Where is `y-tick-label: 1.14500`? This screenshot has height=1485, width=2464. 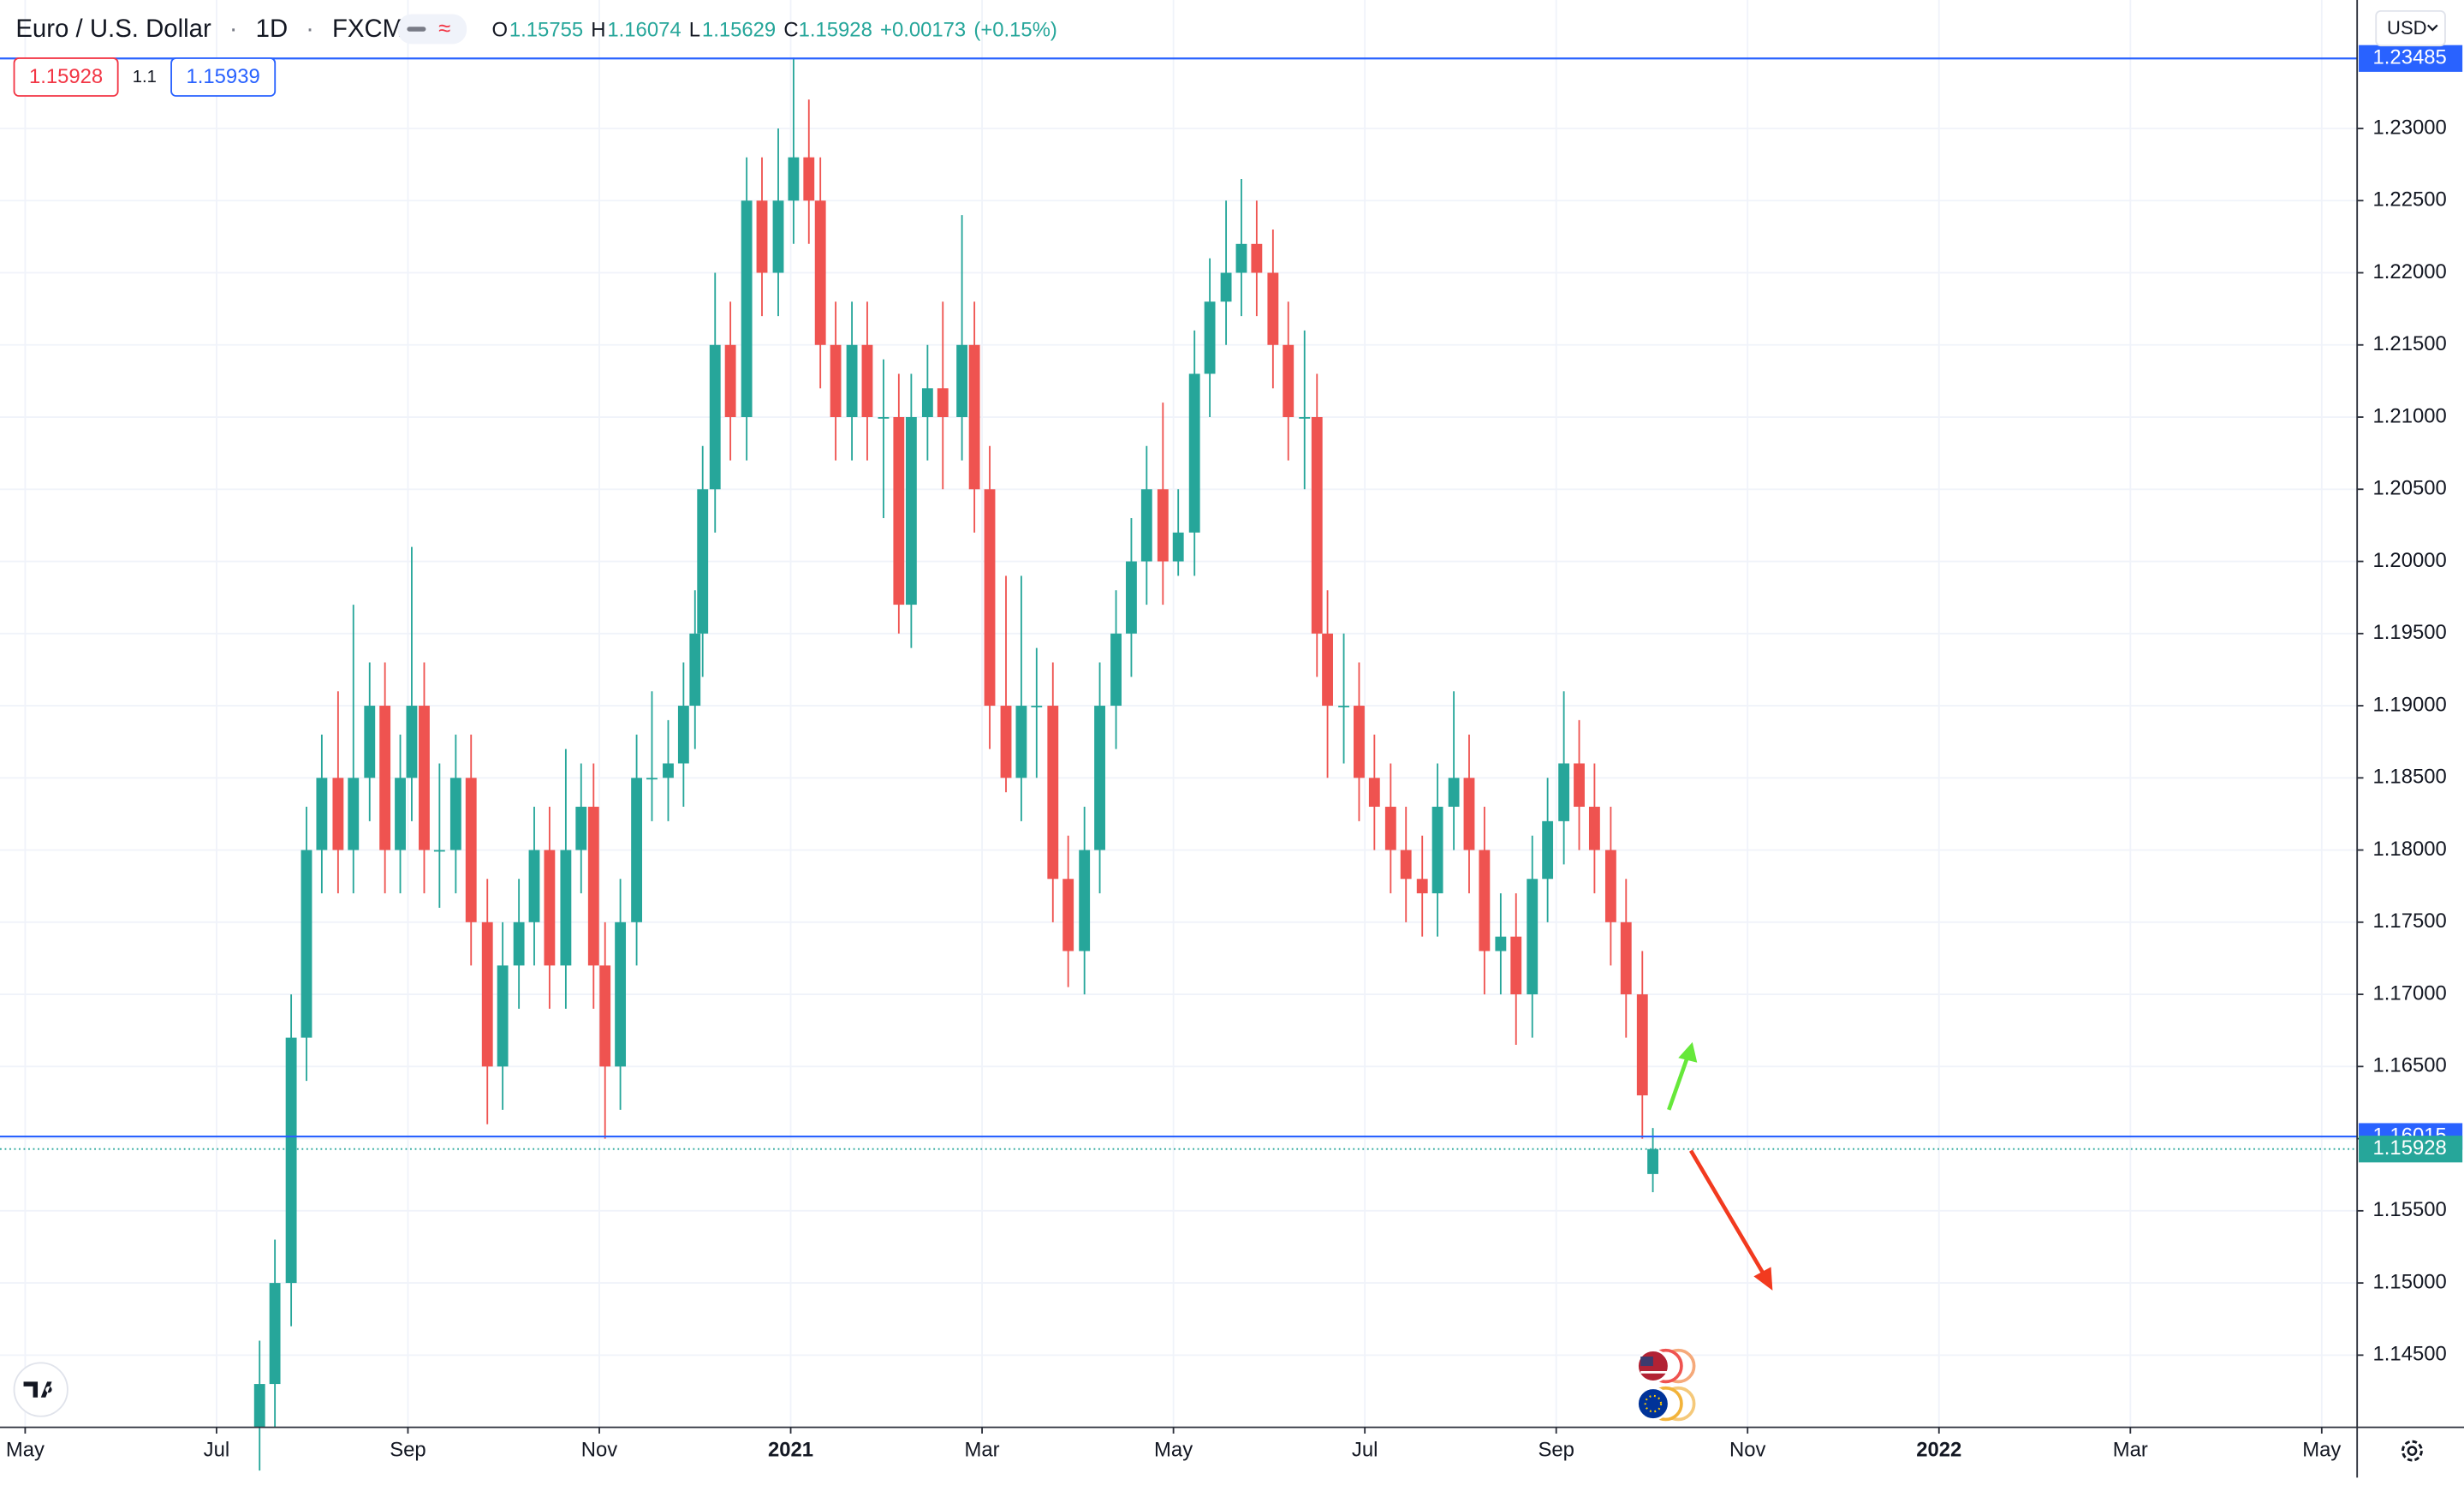 y-tick-label: 1.14500 is located at coordinates (2410, 1354).